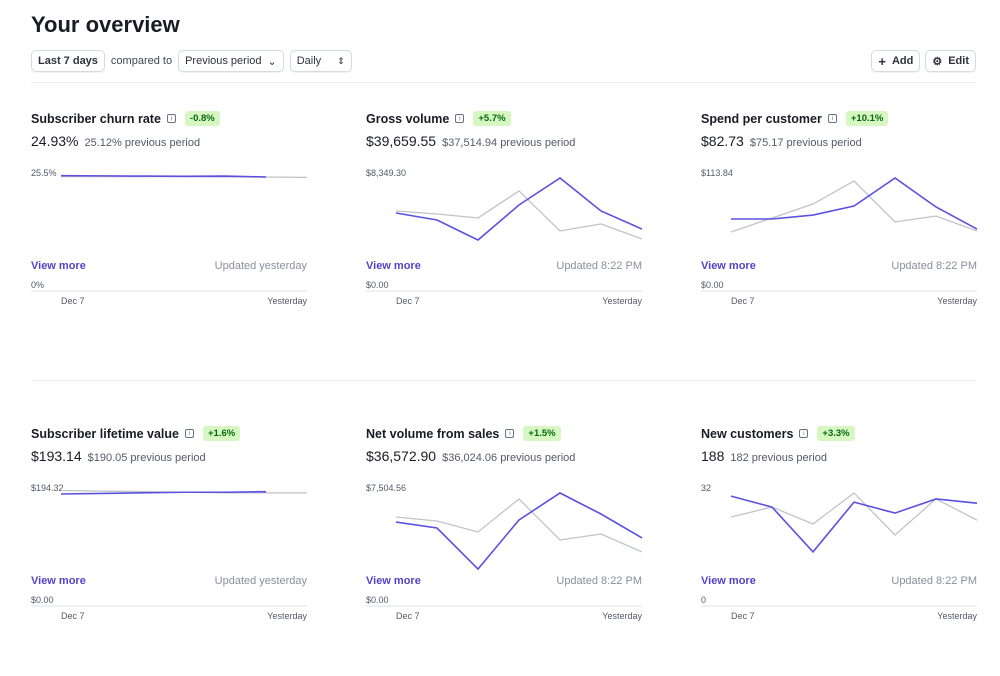  I want to click on y-max-label: $7,504.56, so click(386, 488).